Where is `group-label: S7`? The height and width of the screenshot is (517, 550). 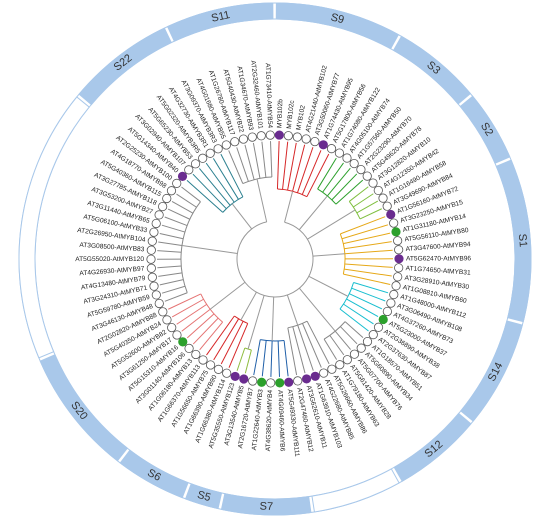
group-label: S7 is located at coordinates (266, 507).